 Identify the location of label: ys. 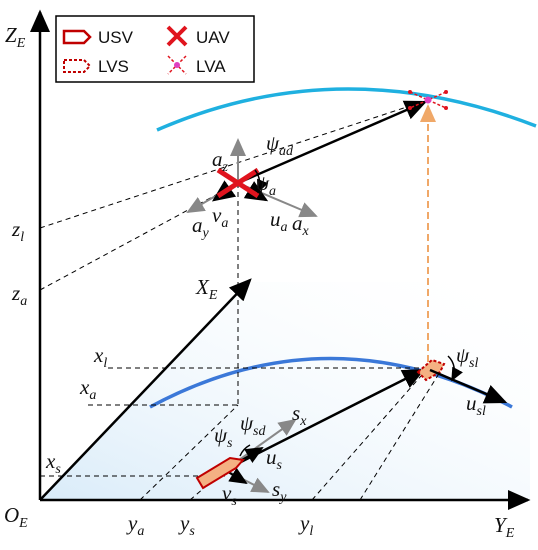
(186, 525).